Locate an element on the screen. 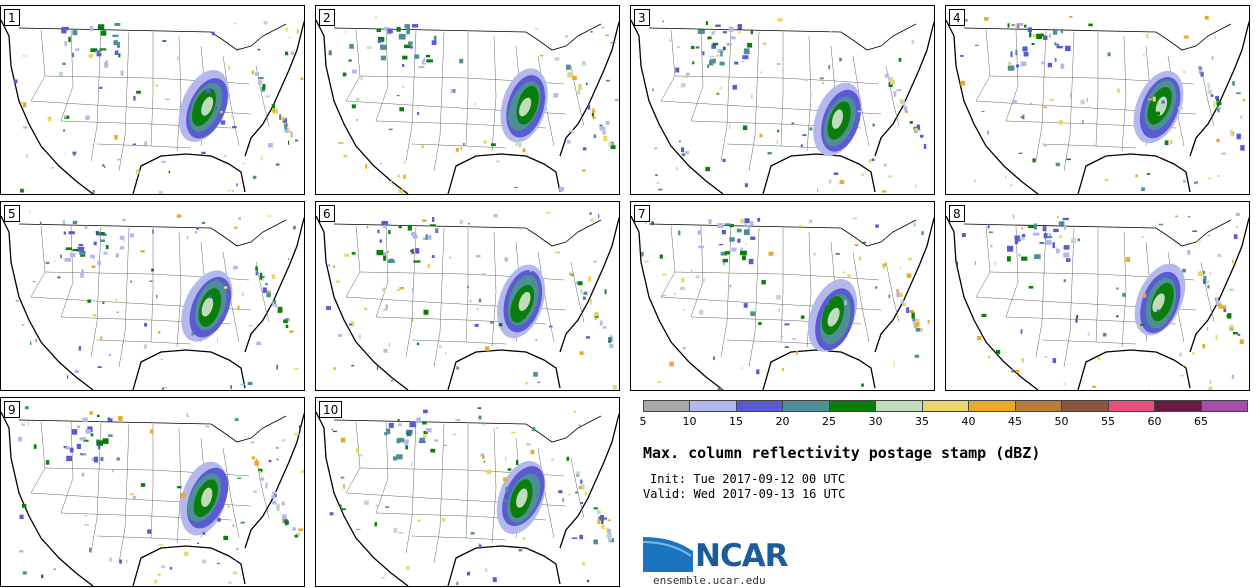 Image resolution: width=1260 pixels, height=588 pixels. postage-stamp-panel-1: 1 is located at coordinates (152, 100).